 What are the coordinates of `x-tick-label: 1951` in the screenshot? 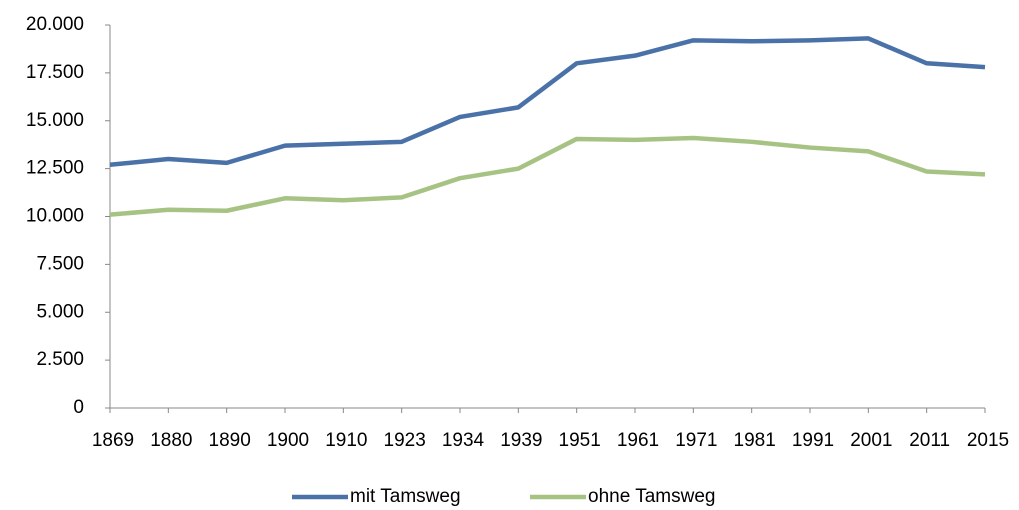 It's located at (580, 440).